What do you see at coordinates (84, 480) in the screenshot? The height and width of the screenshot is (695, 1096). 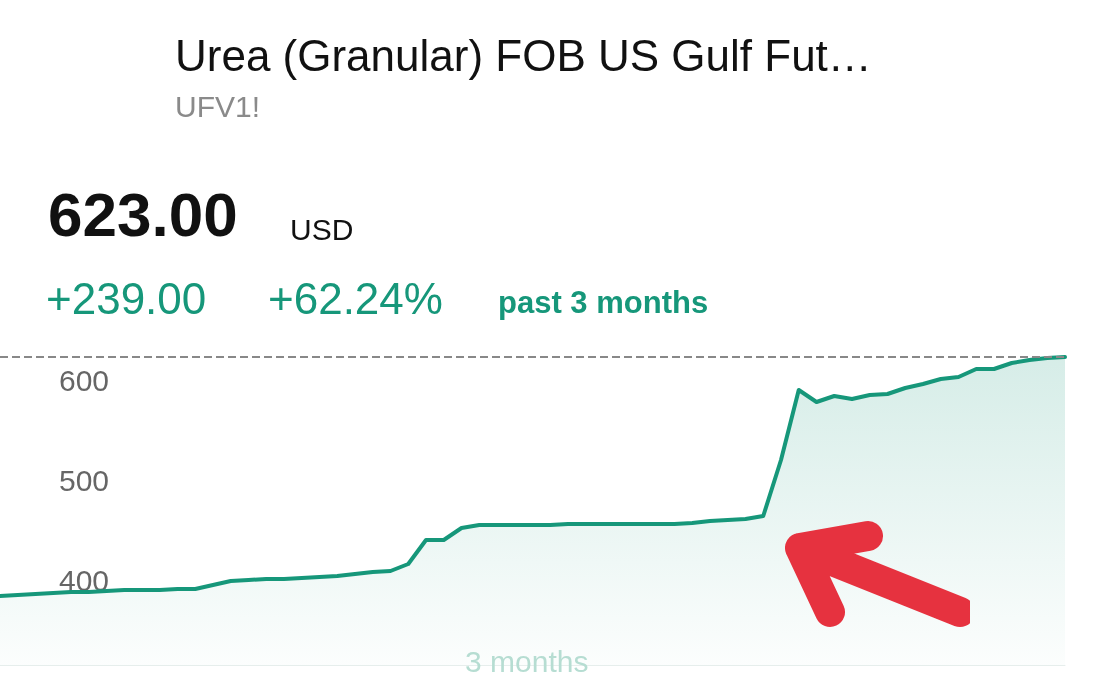 I see `y-tick-label: 500` at bounding box center [84, 480].